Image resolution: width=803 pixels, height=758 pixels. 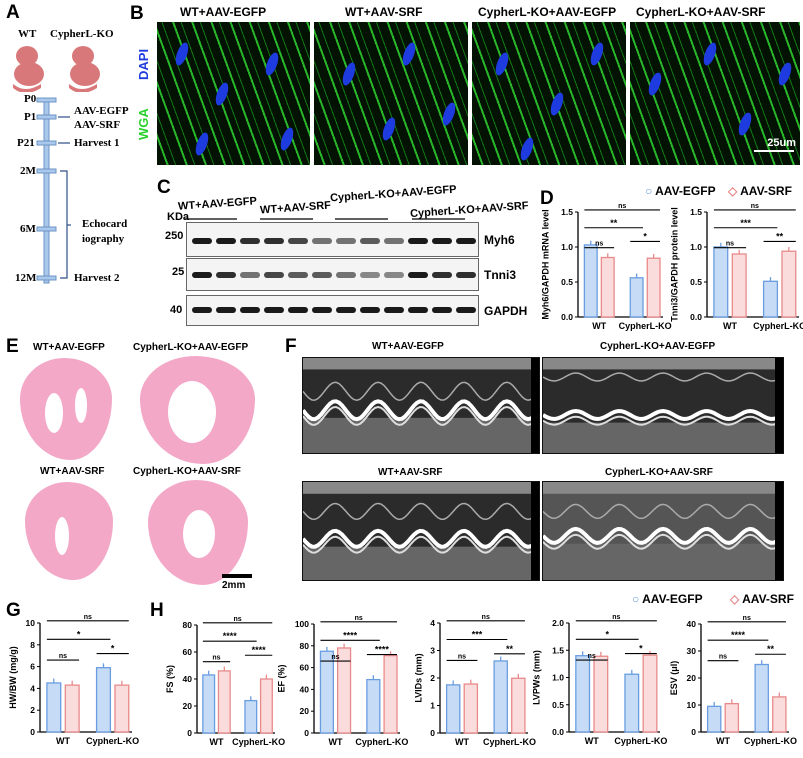 What do you see at coordinates (674, 678) in the screenshot?
I see `y-axis-label: ESV (μl)` at bounding box center [674, 678].